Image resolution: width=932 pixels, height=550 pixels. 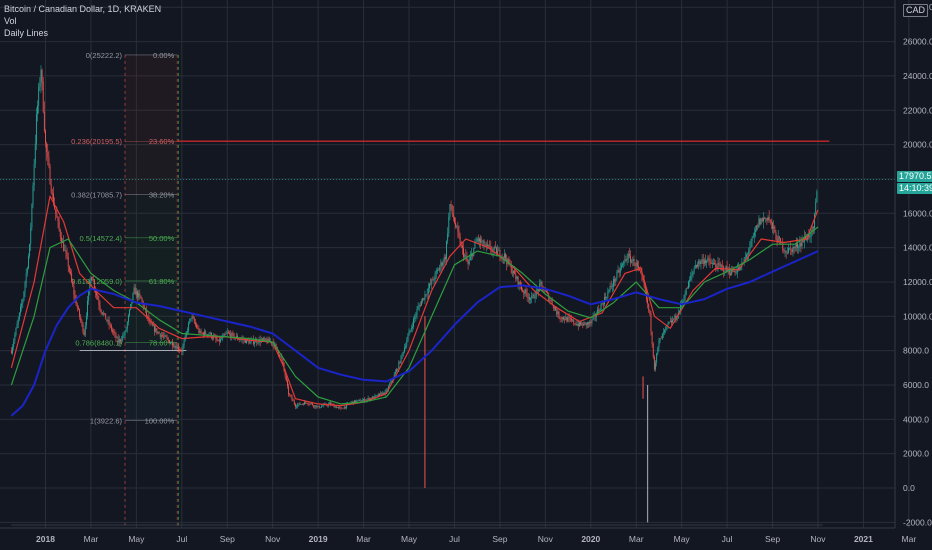 I want to click on y-tick-label: 16000.0, so click(x=917, y=213).